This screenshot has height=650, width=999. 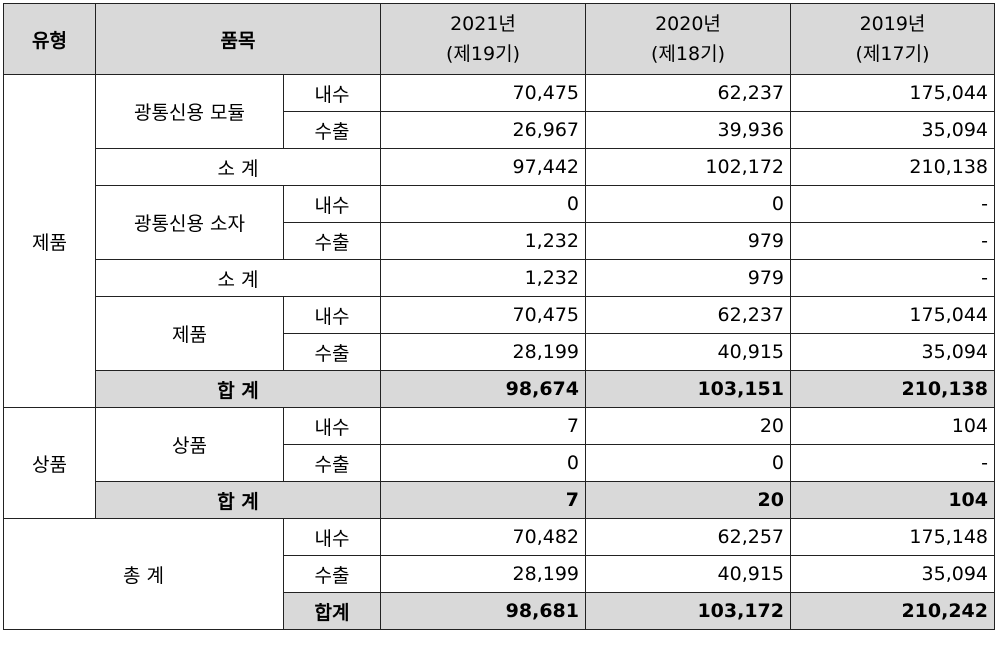 I want to click on value-cell: 62,257, so click(x=688, y=537).